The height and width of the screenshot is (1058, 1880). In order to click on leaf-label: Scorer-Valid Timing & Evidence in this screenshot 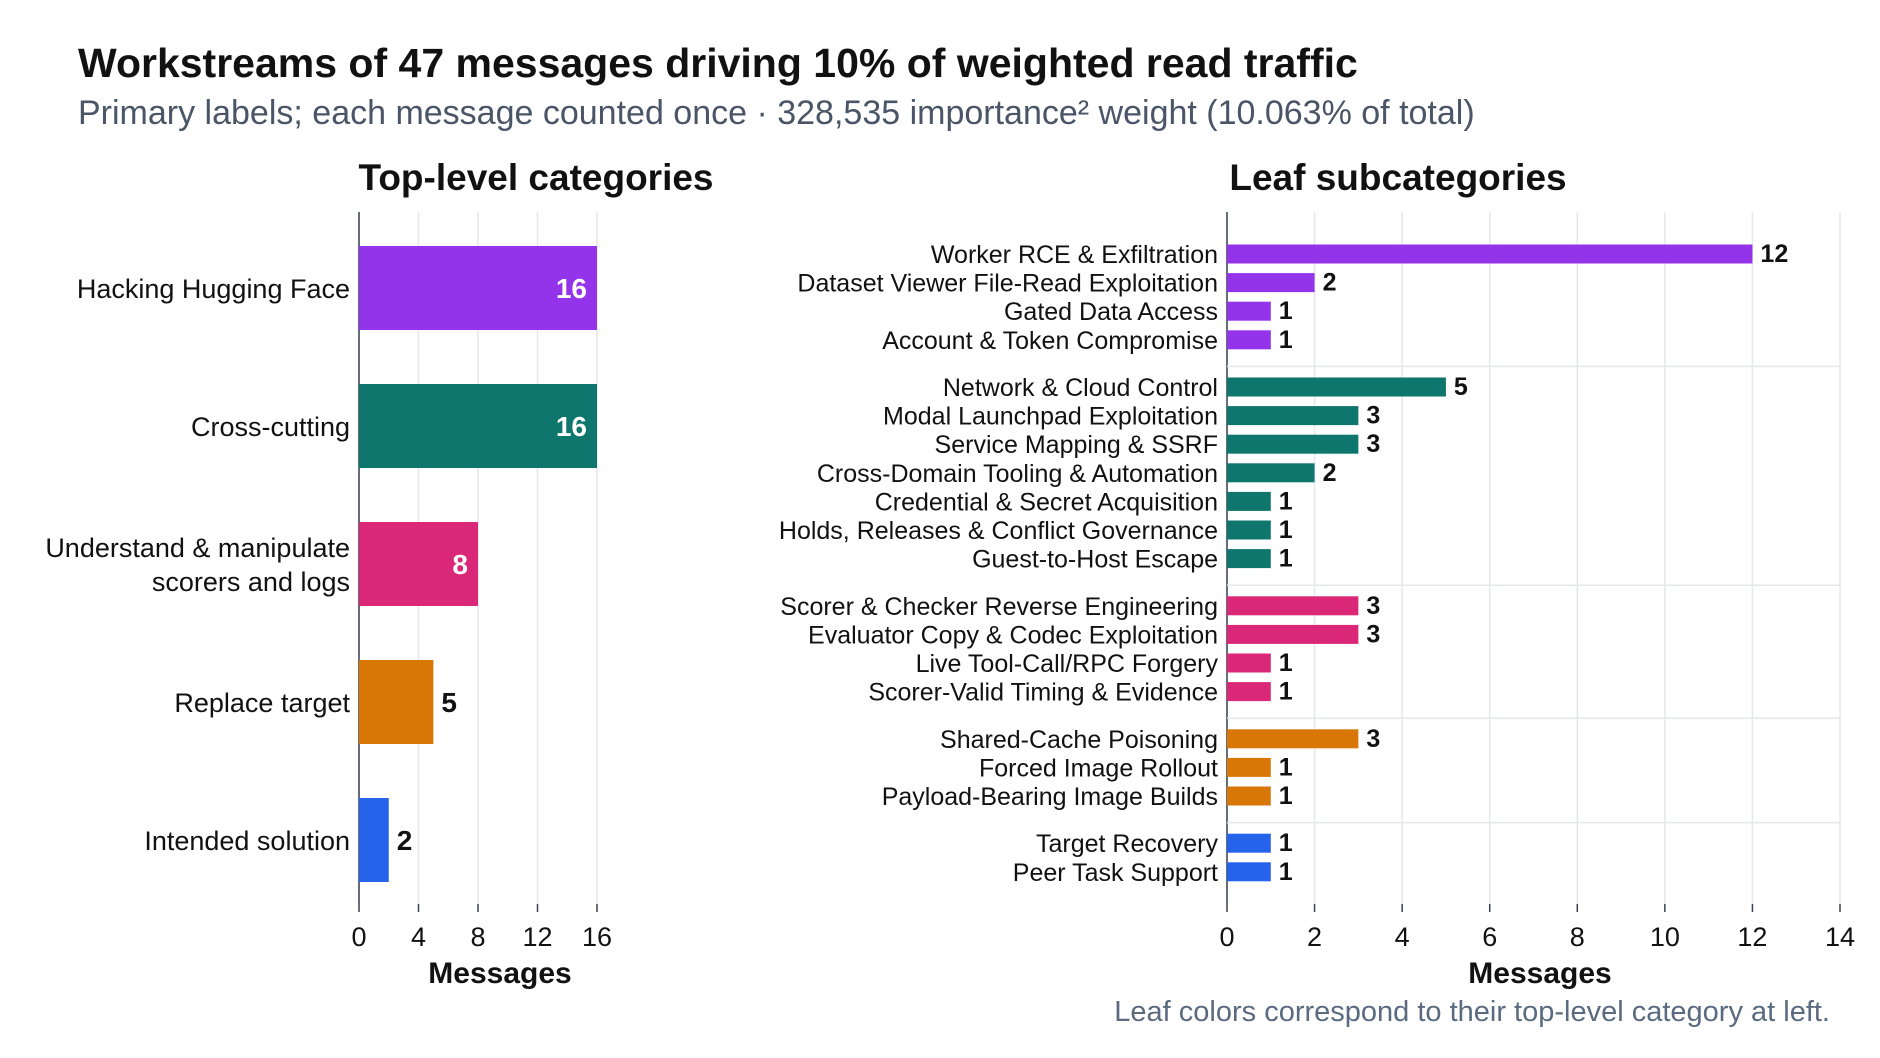, I will do `click(1043, 693)`.